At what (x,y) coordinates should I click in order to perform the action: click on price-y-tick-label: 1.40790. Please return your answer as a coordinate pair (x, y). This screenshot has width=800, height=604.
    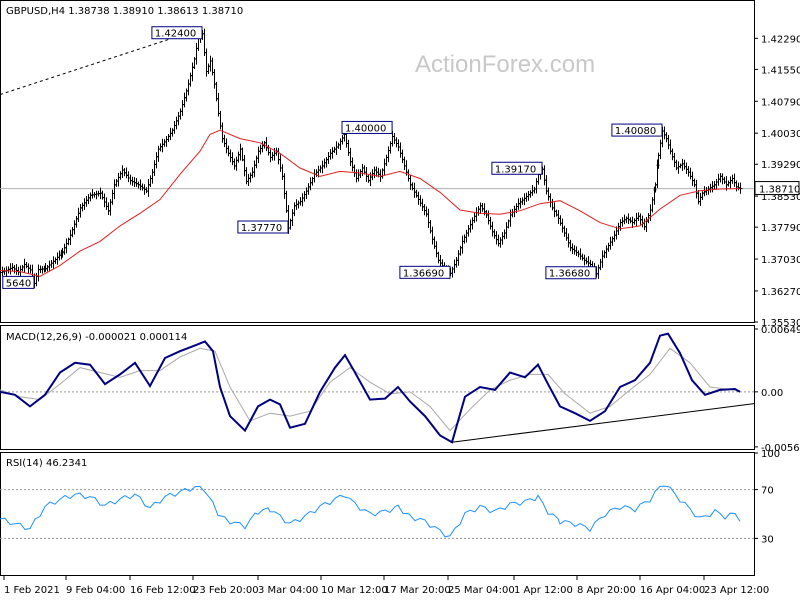
    Looking at the image, I should click on (780, 102).